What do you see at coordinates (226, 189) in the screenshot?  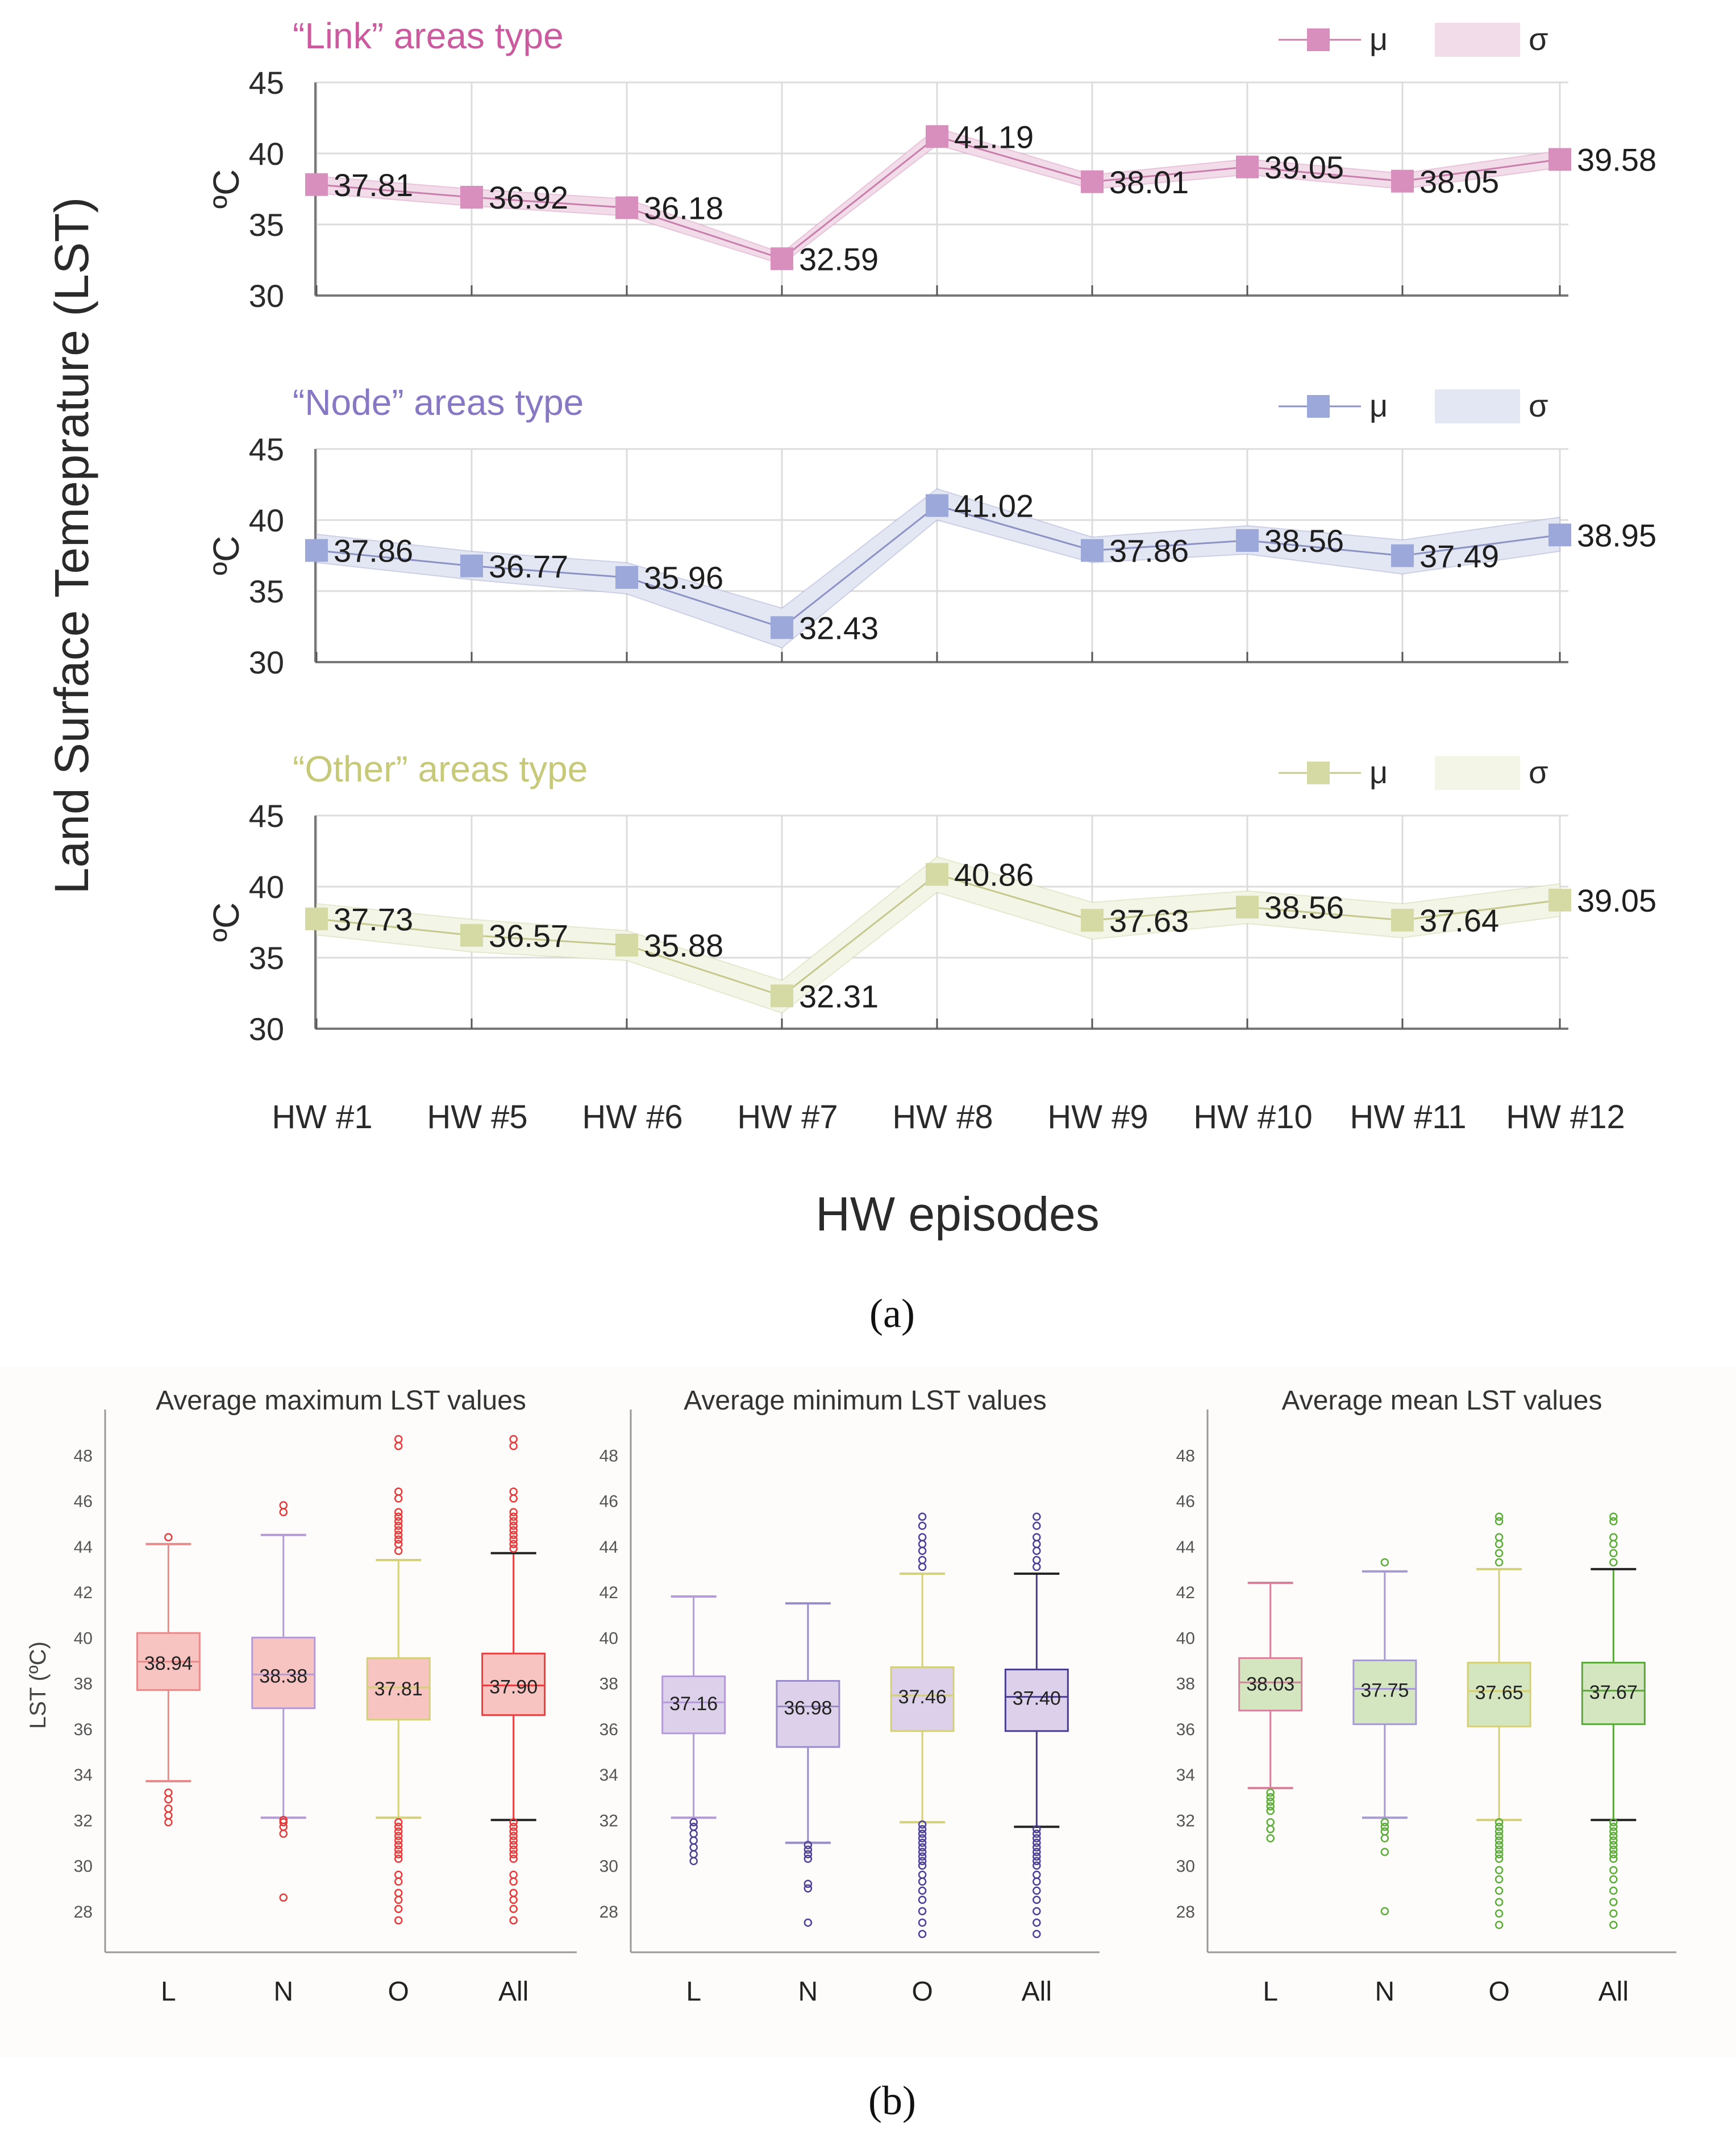 I see `panel-ylabel: ºC` at bounding box center [226, 189].